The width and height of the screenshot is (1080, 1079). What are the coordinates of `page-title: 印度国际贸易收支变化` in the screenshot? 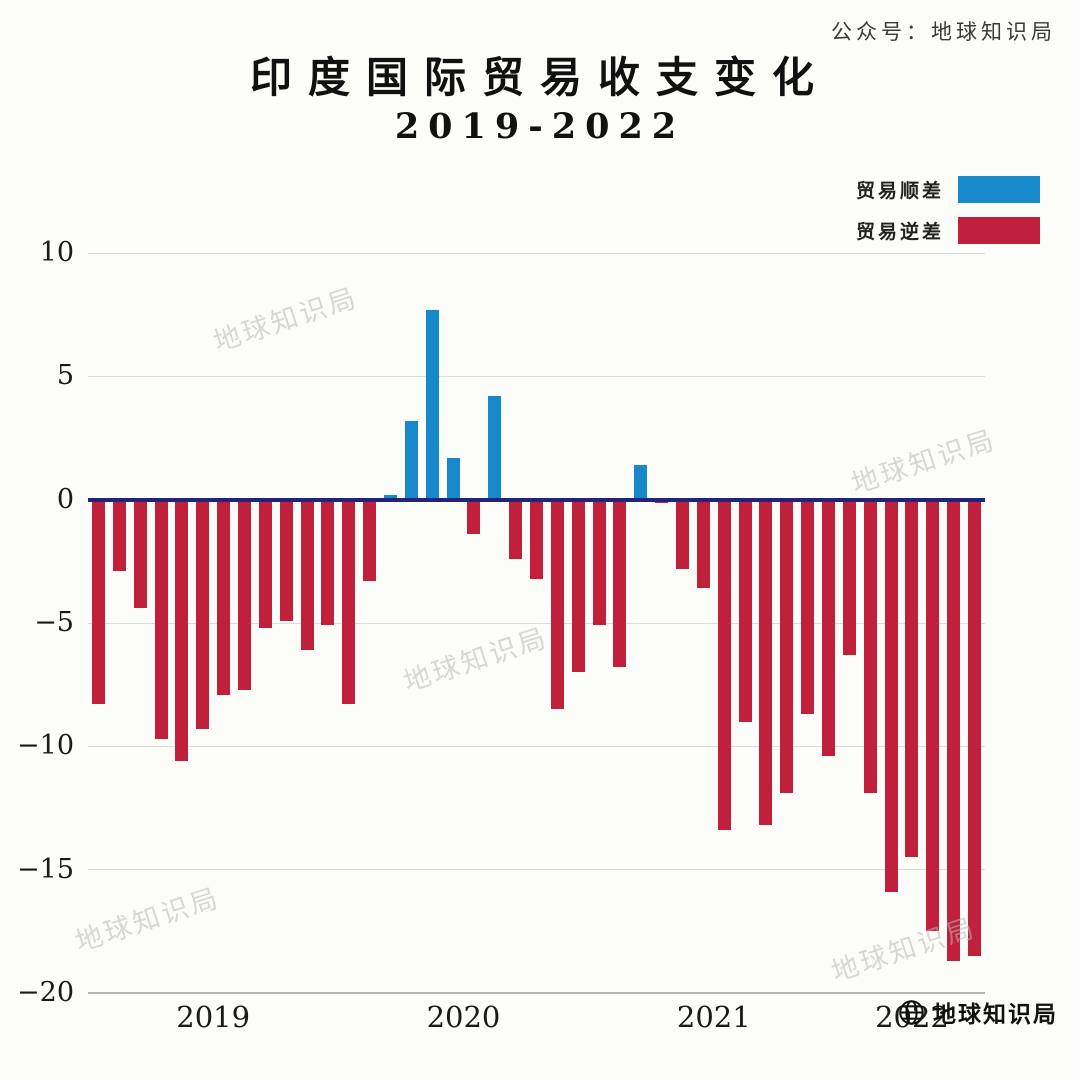 It's located at (539, 77).